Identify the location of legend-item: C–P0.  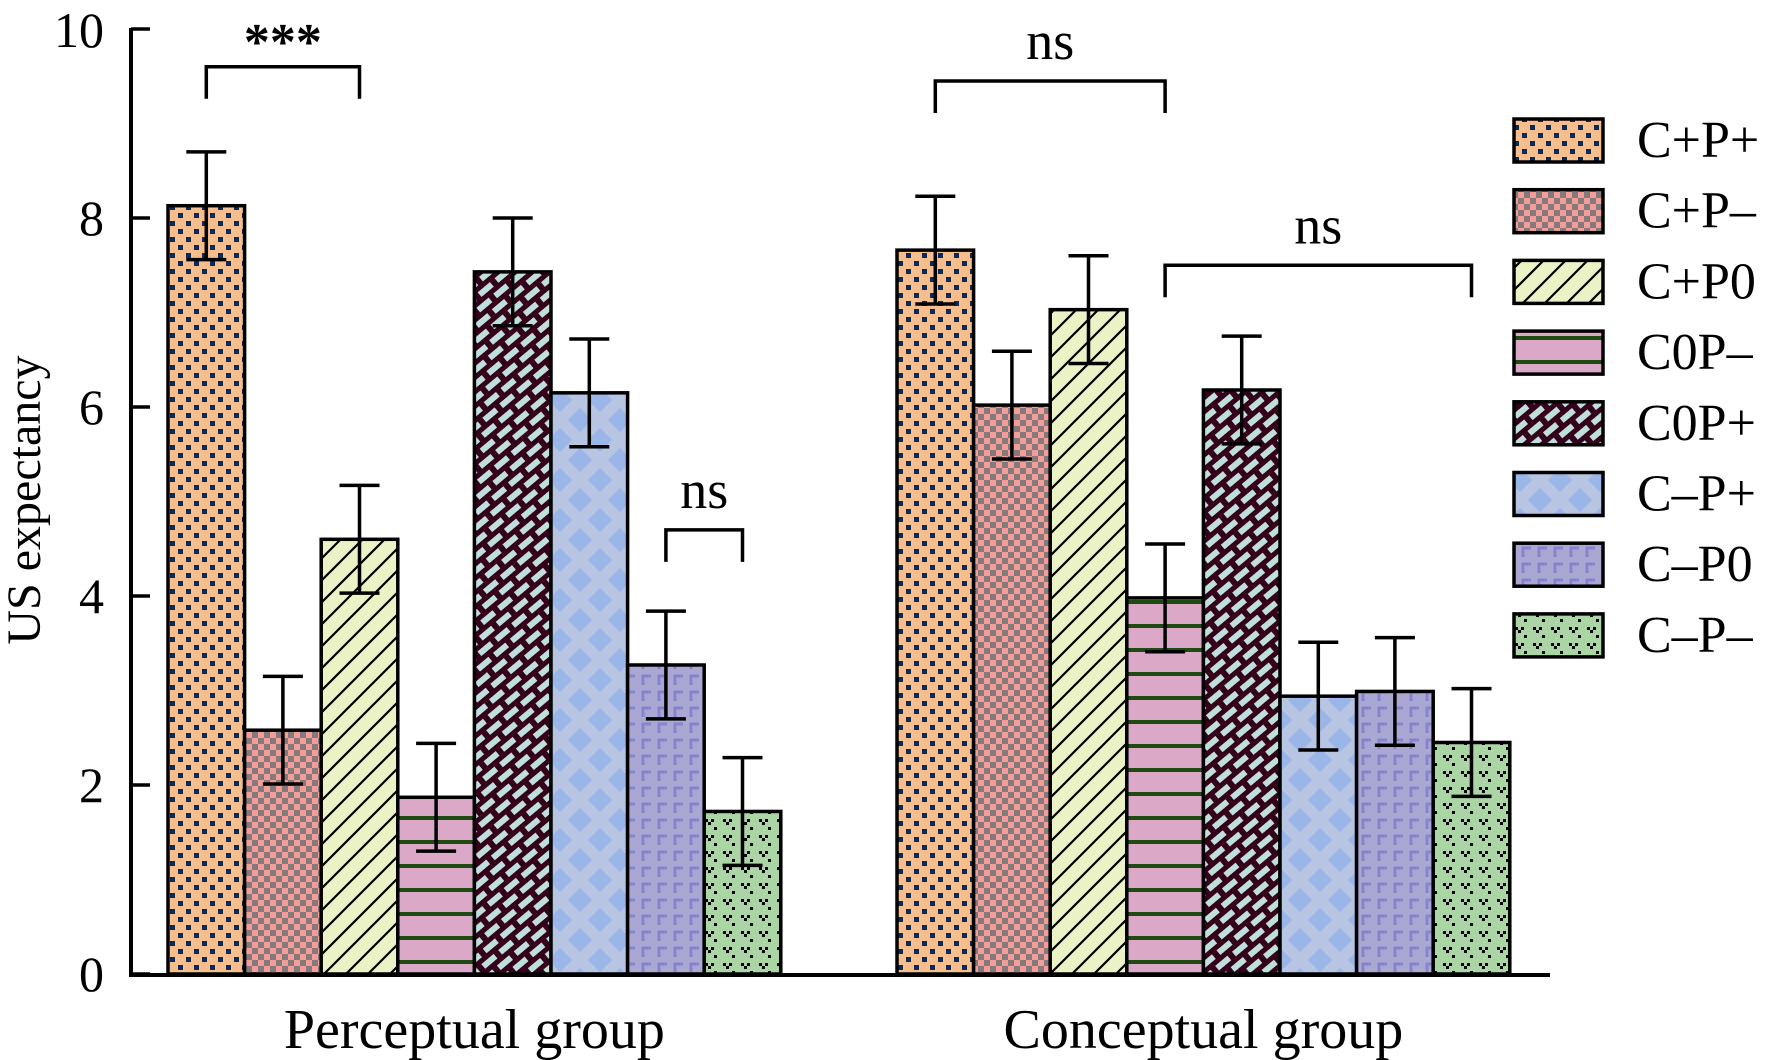
(1632, 564).